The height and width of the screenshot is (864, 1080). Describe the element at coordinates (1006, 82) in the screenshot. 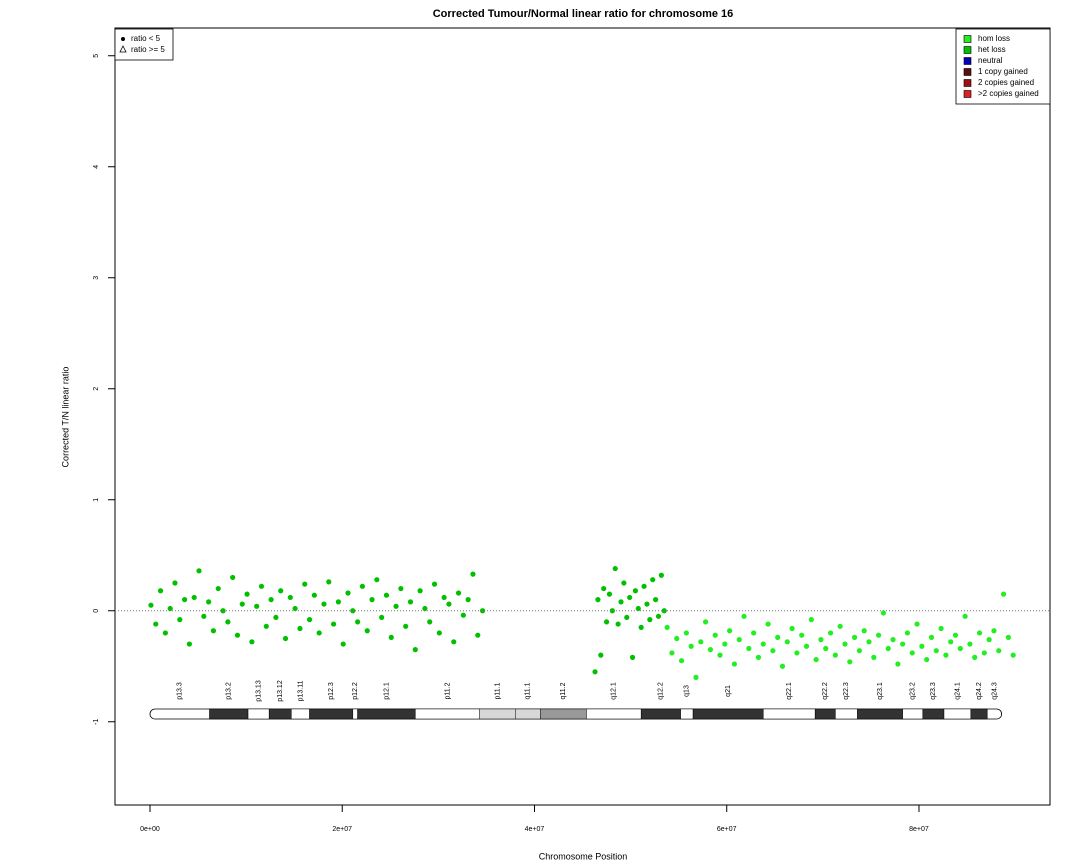

I see `legend-label: 2 copies gained` at that location.